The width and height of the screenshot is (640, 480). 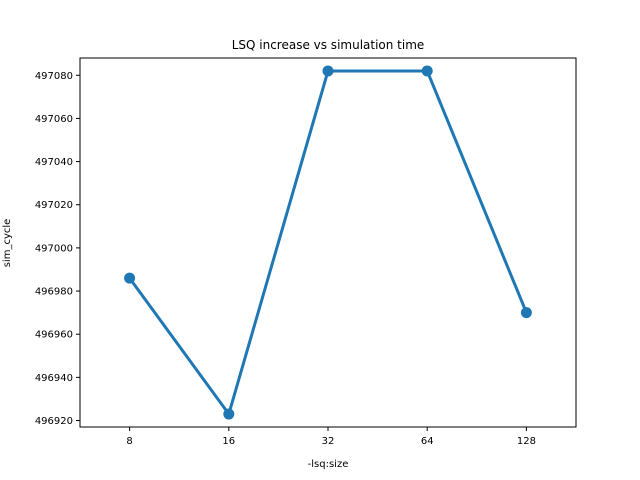 What do you see at coordinates (427, 441) in the screenshot?
I see `x-tick-label: 64` at bounding box center [427, 441].